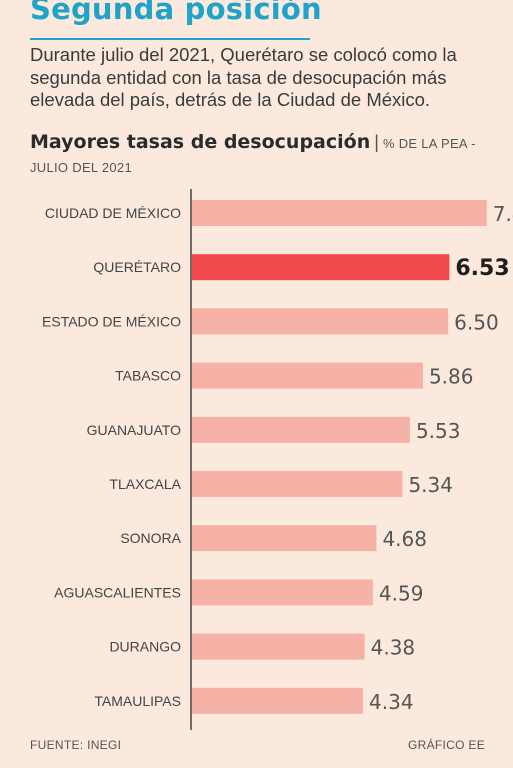  What do you see at coordinates (137, 267) in the screenshot?
I see `category-label: QUERÉTARO` at bounding box center [137, 267].